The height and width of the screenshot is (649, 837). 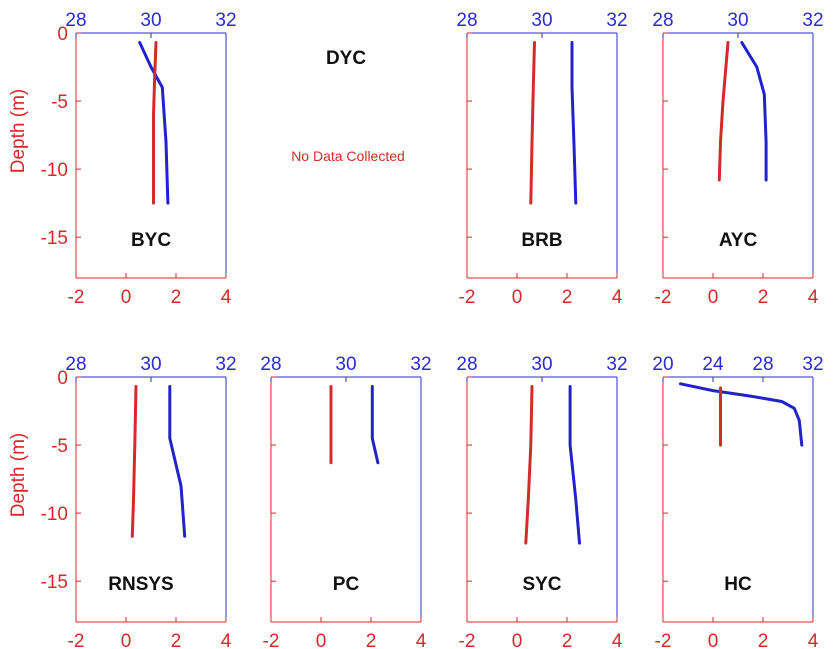 I want to click on panel-label-brb: BRB, so click(x=541, y=240).